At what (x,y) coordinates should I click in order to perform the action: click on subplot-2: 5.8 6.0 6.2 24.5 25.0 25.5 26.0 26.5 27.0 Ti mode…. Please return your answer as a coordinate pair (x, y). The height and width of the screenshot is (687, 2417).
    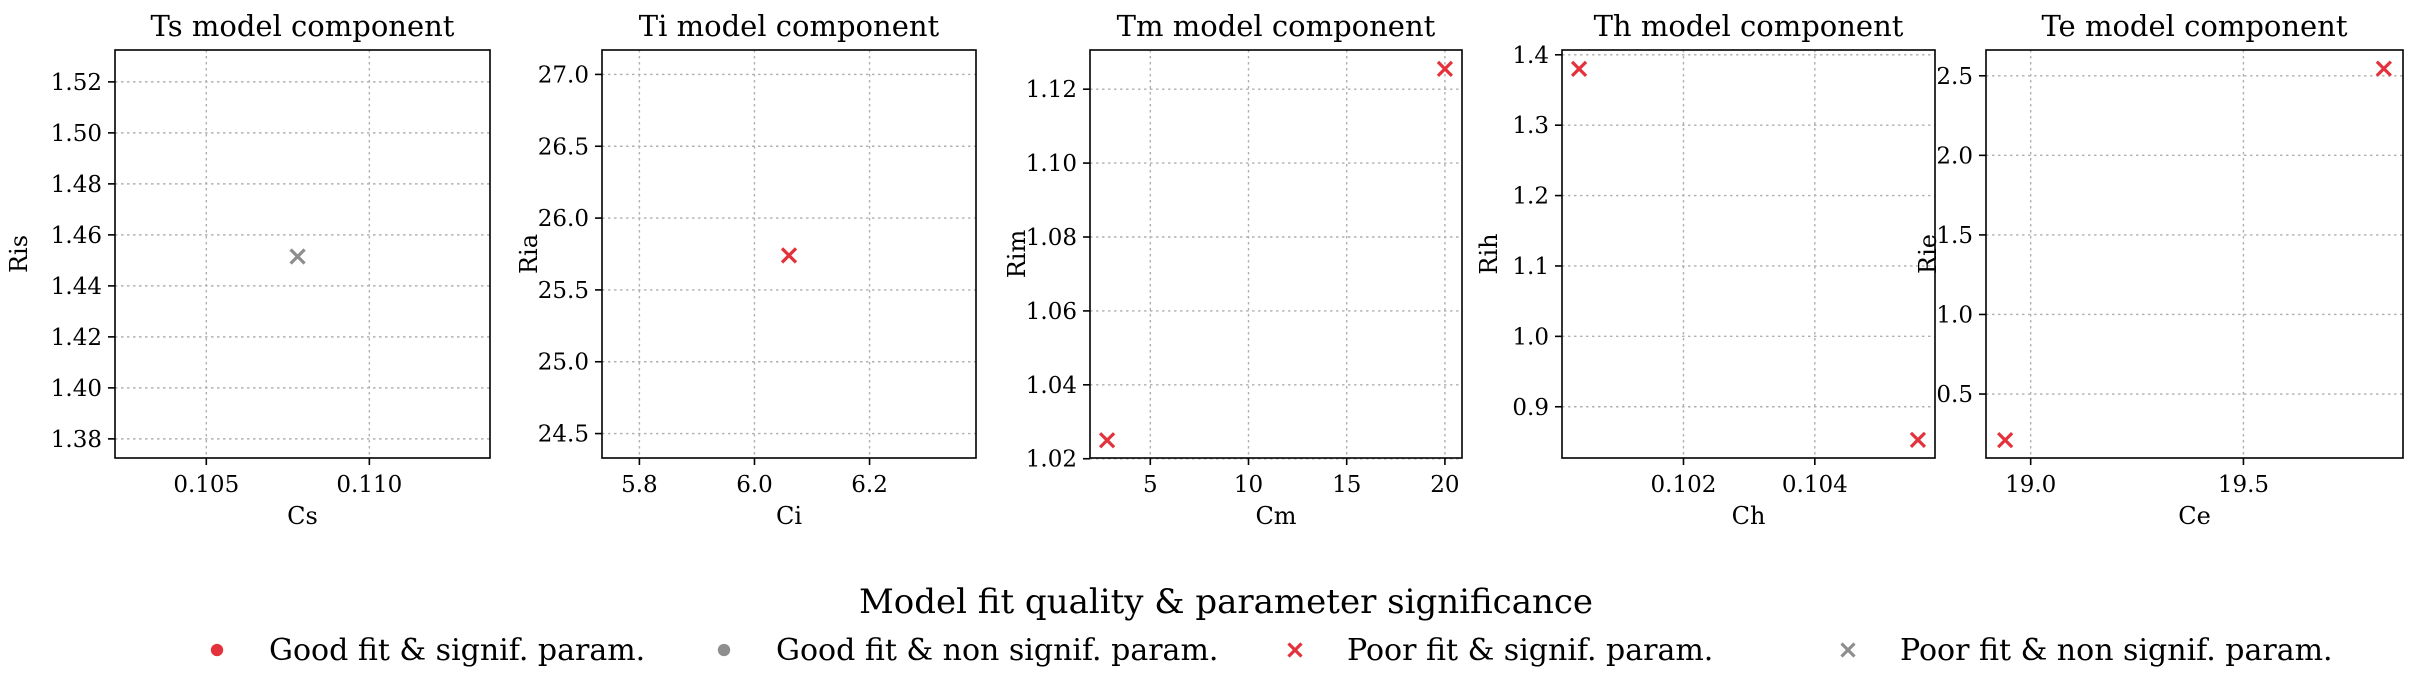
    Looking at the image, I should click on (746, 269).